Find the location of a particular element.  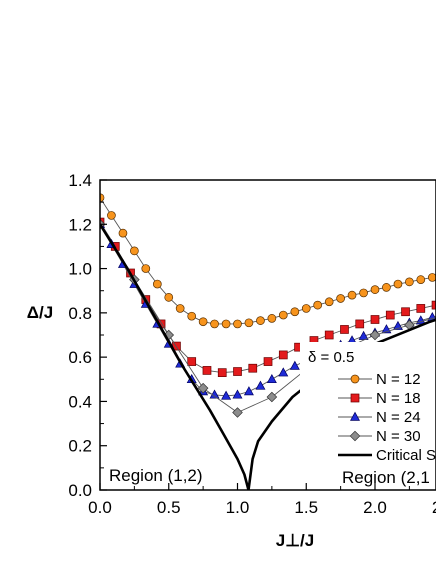

x-axis-title: J⊥/J is located at coordinates (295, 540).